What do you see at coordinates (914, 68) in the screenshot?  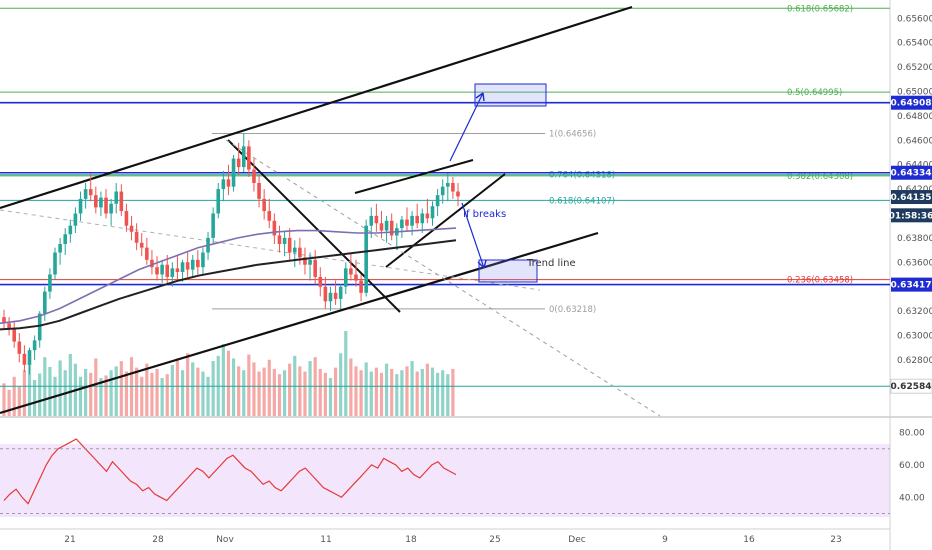 I see `price-tick-label: 0.65200` at bounding box center [914, 68].